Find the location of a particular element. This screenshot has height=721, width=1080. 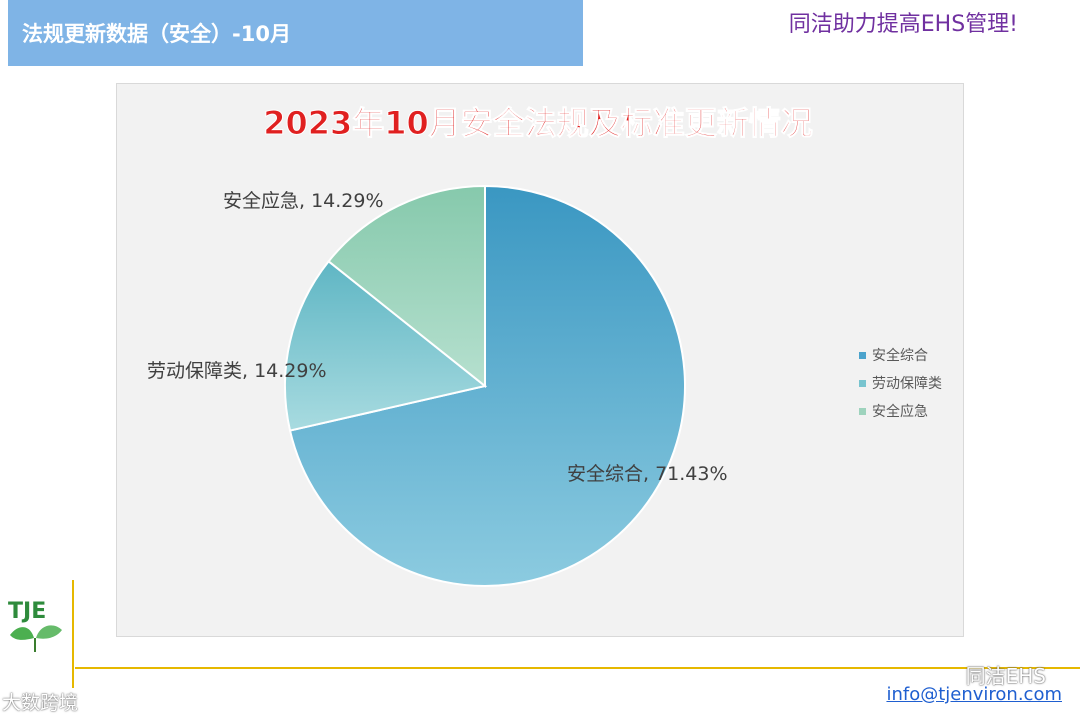

slice-labor-security is located at coordinates (386, 345).